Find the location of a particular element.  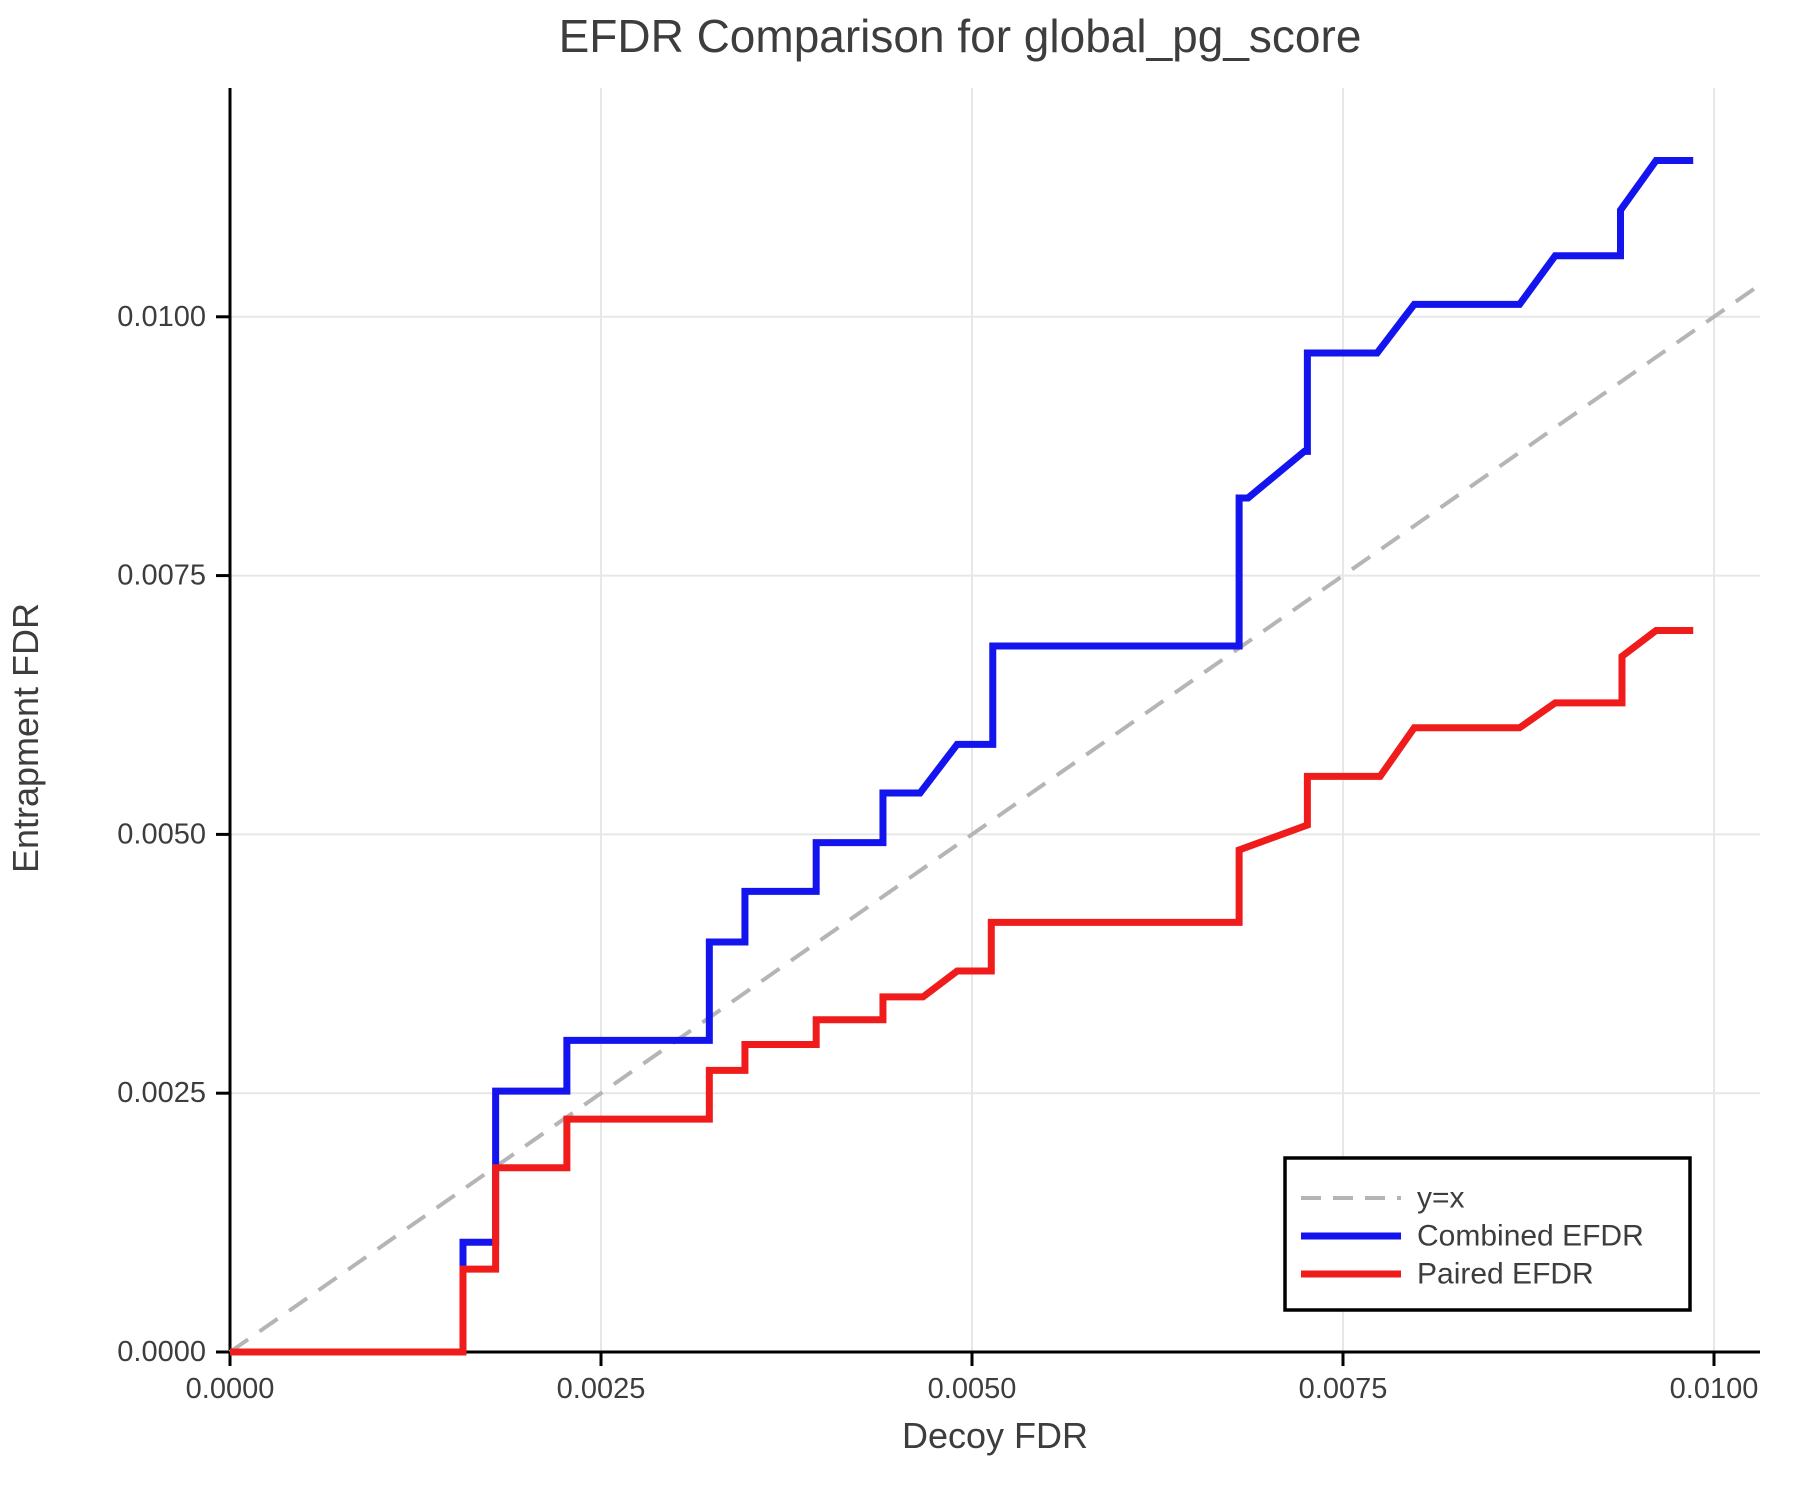

chart-title: EFDR Comparison for global_pg_score is located at coordinates (960, 36).